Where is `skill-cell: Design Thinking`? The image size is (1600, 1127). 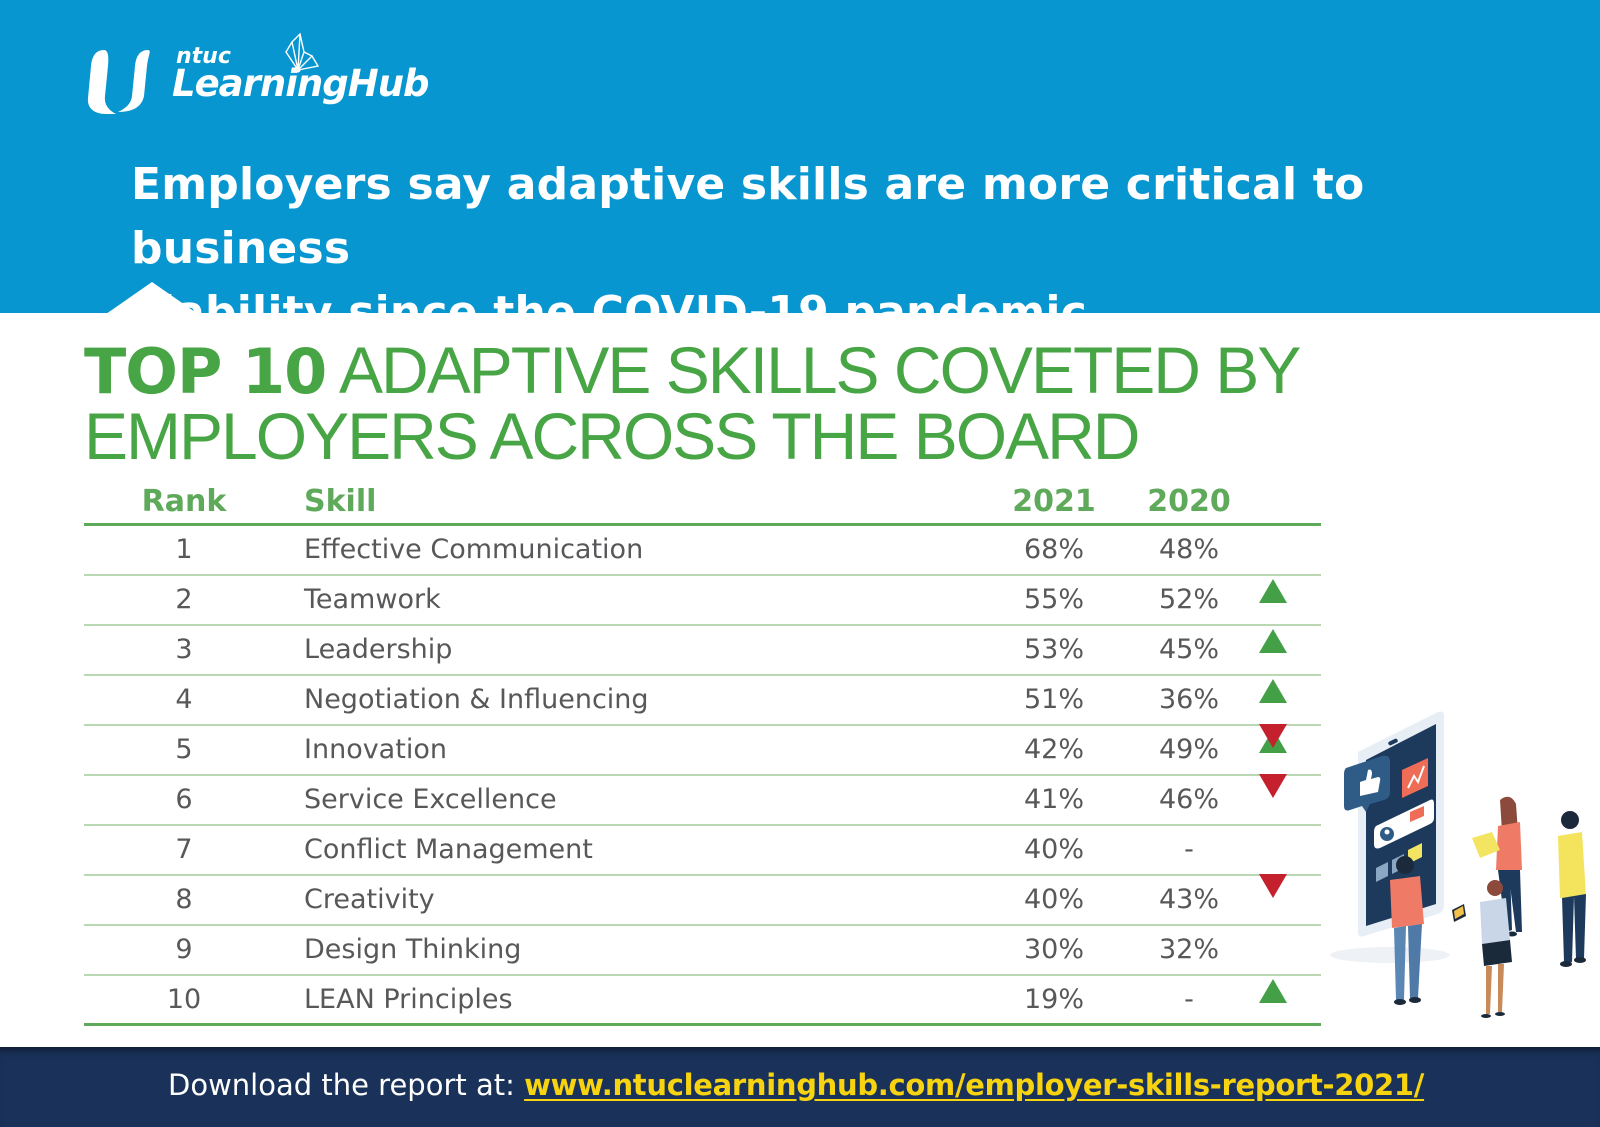
skill-cell: Design Thinking is located at coordinates (413, 949).